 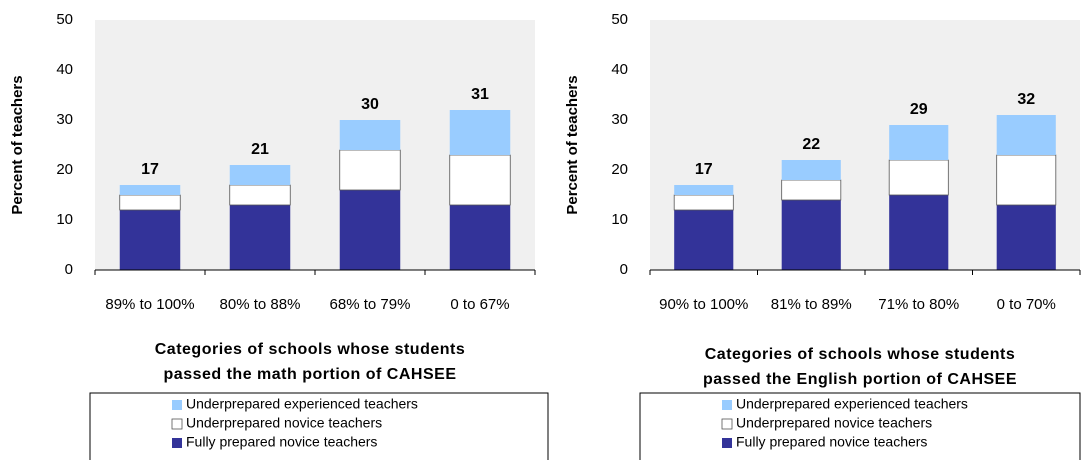 I want to click on x-axis-label: passed the English portion of CAHSEE, so click(x=860, y=379).